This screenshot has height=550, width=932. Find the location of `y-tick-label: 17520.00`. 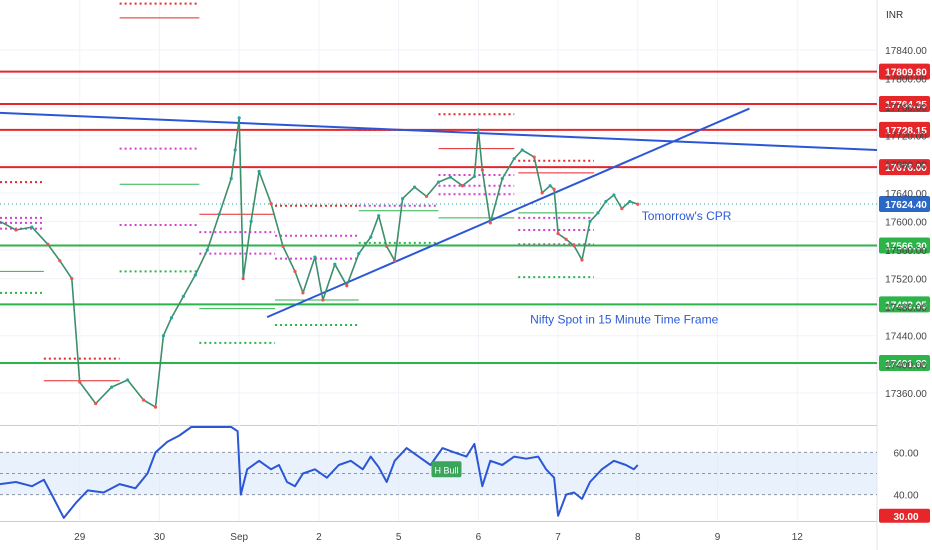

y-tick-label: 17520.00 is located at coordinates (906, 280).